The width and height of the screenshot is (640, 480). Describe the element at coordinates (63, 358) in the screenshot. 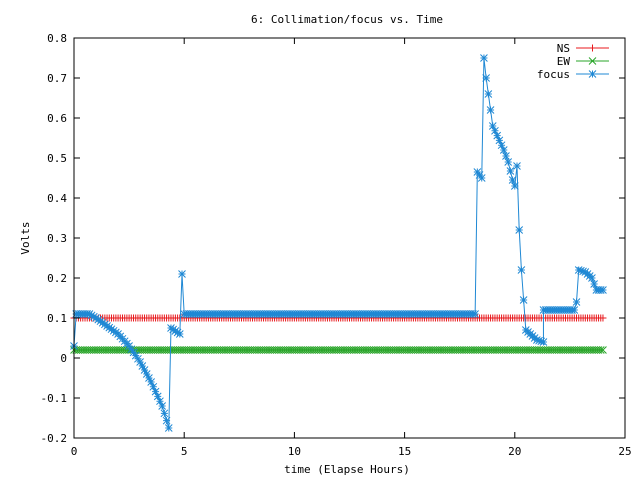

I see `y-tick-label: 0` at that location.